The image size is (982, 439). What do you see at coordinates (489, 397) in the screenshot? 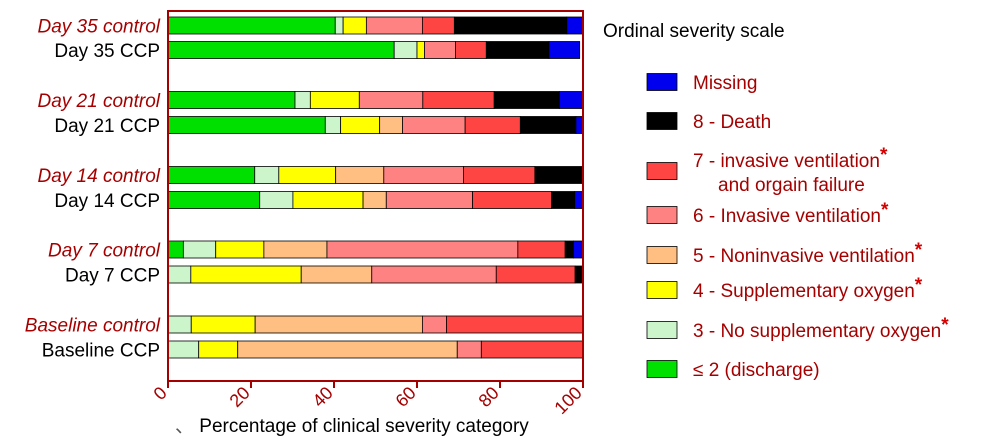
I see `x-tick-label: 80` at bounding box center [489, 397].